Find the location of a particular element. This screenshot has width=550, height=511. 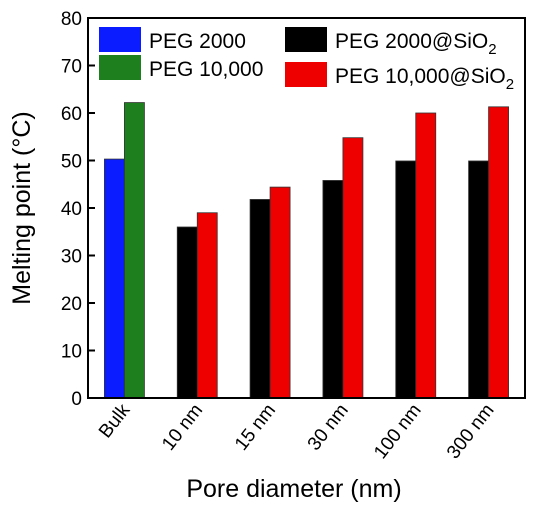

legend-label-peg2000-sio2: PEG 2000@SiO2 is located at coordinates (416, 44).